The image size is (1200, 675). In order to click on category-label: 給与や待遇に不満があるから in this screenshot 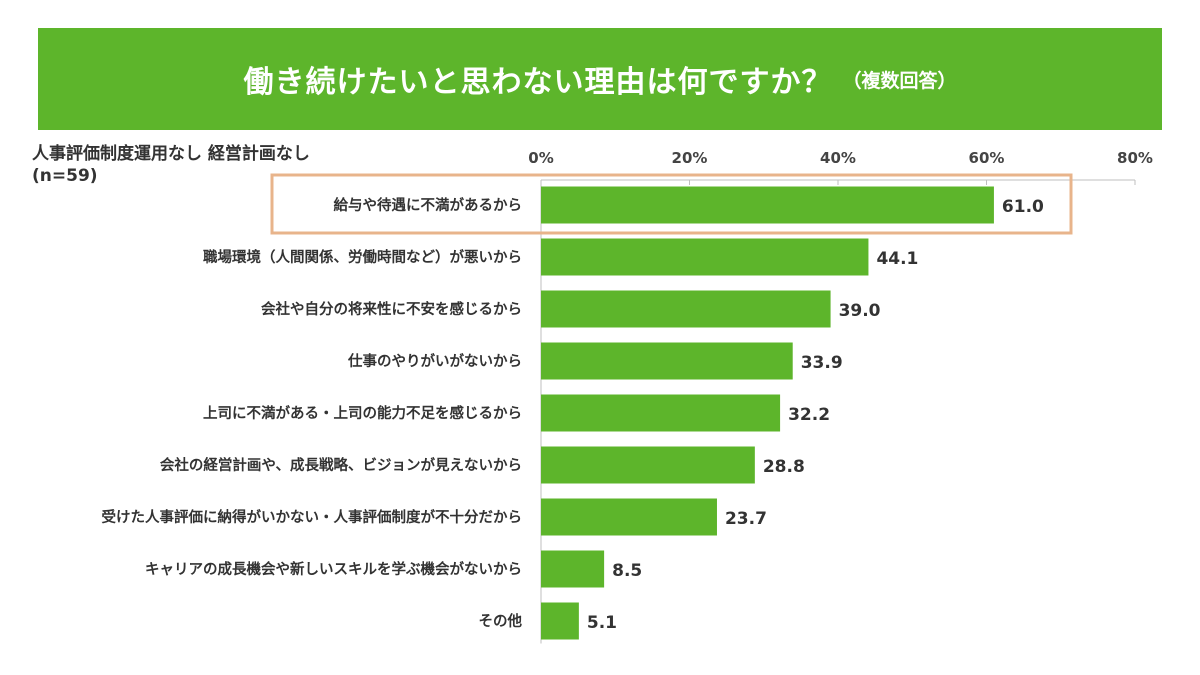, I will do `click(428, 205)`.